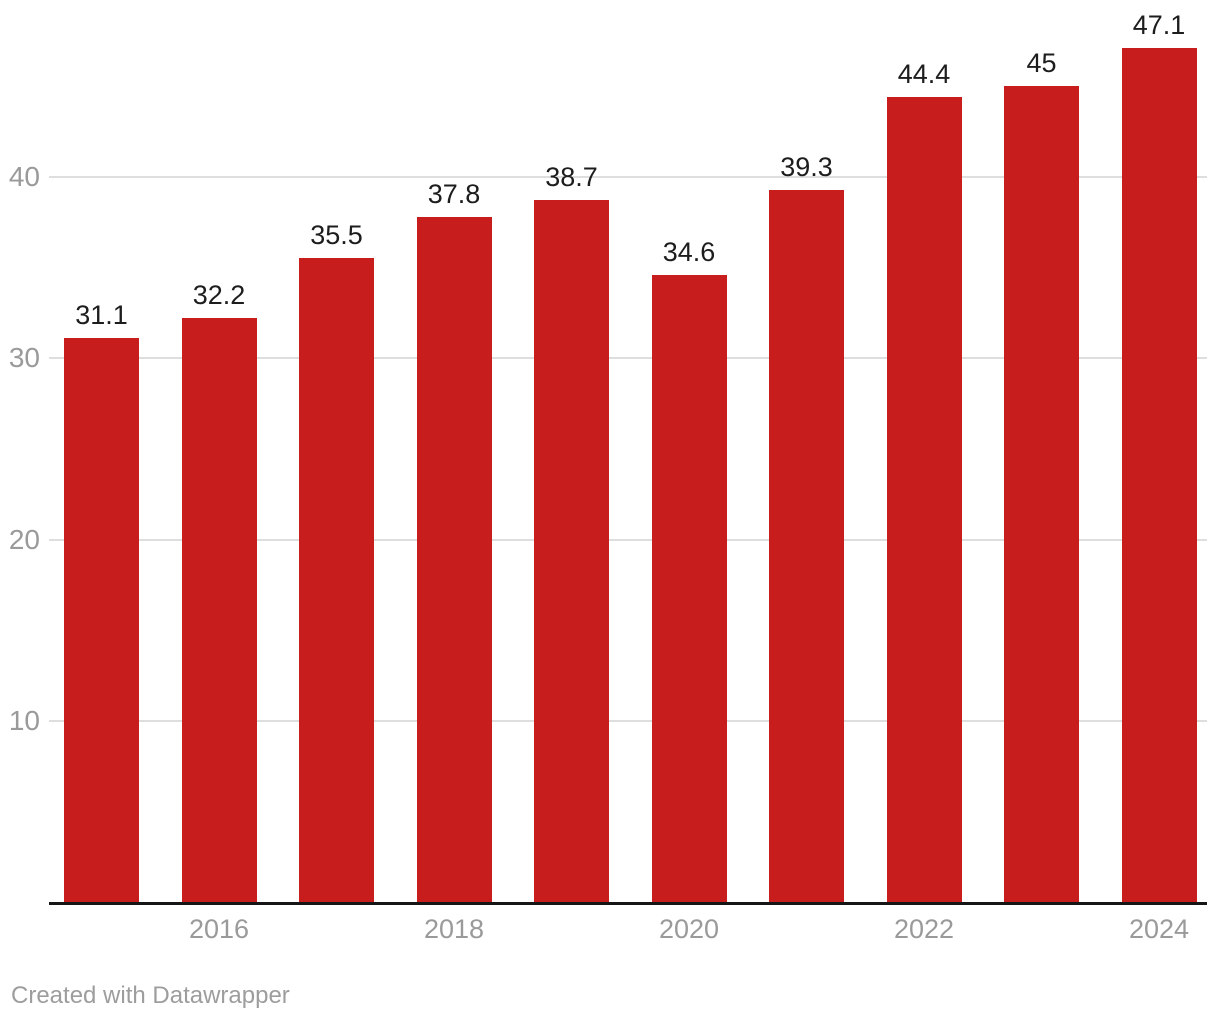 This screenshot has width=1220, height=1020. What do you see at coordinates (219, 295) in the screenshot?
I see `bar-value-label: 32.2` at bounding box center [219, 295].